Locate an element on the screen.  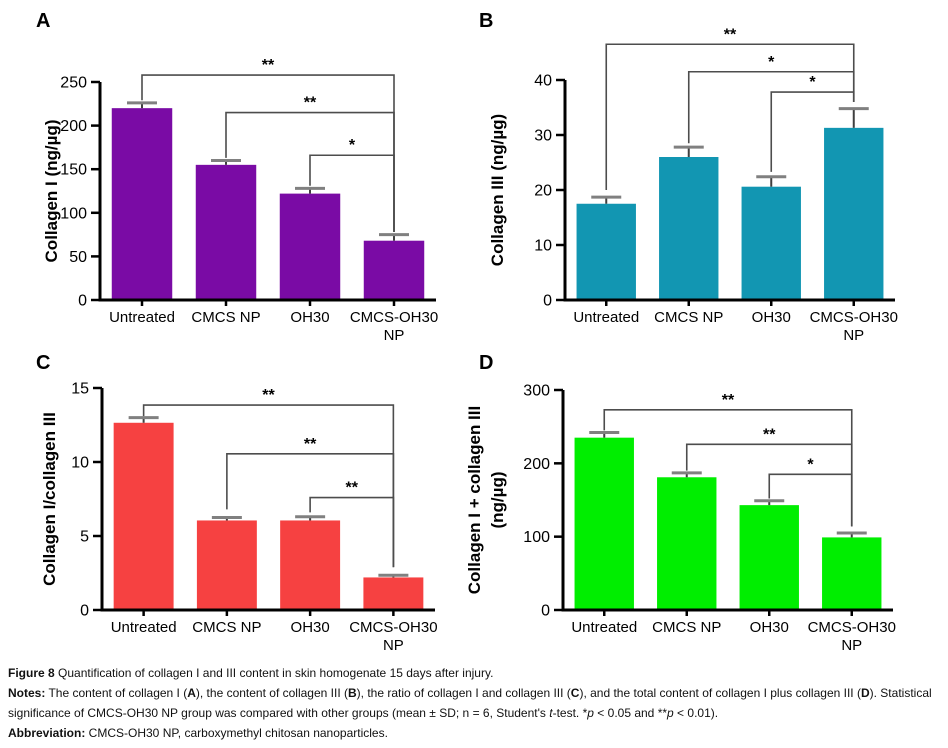
caption-segment: A is located at coordinates (191, 693).